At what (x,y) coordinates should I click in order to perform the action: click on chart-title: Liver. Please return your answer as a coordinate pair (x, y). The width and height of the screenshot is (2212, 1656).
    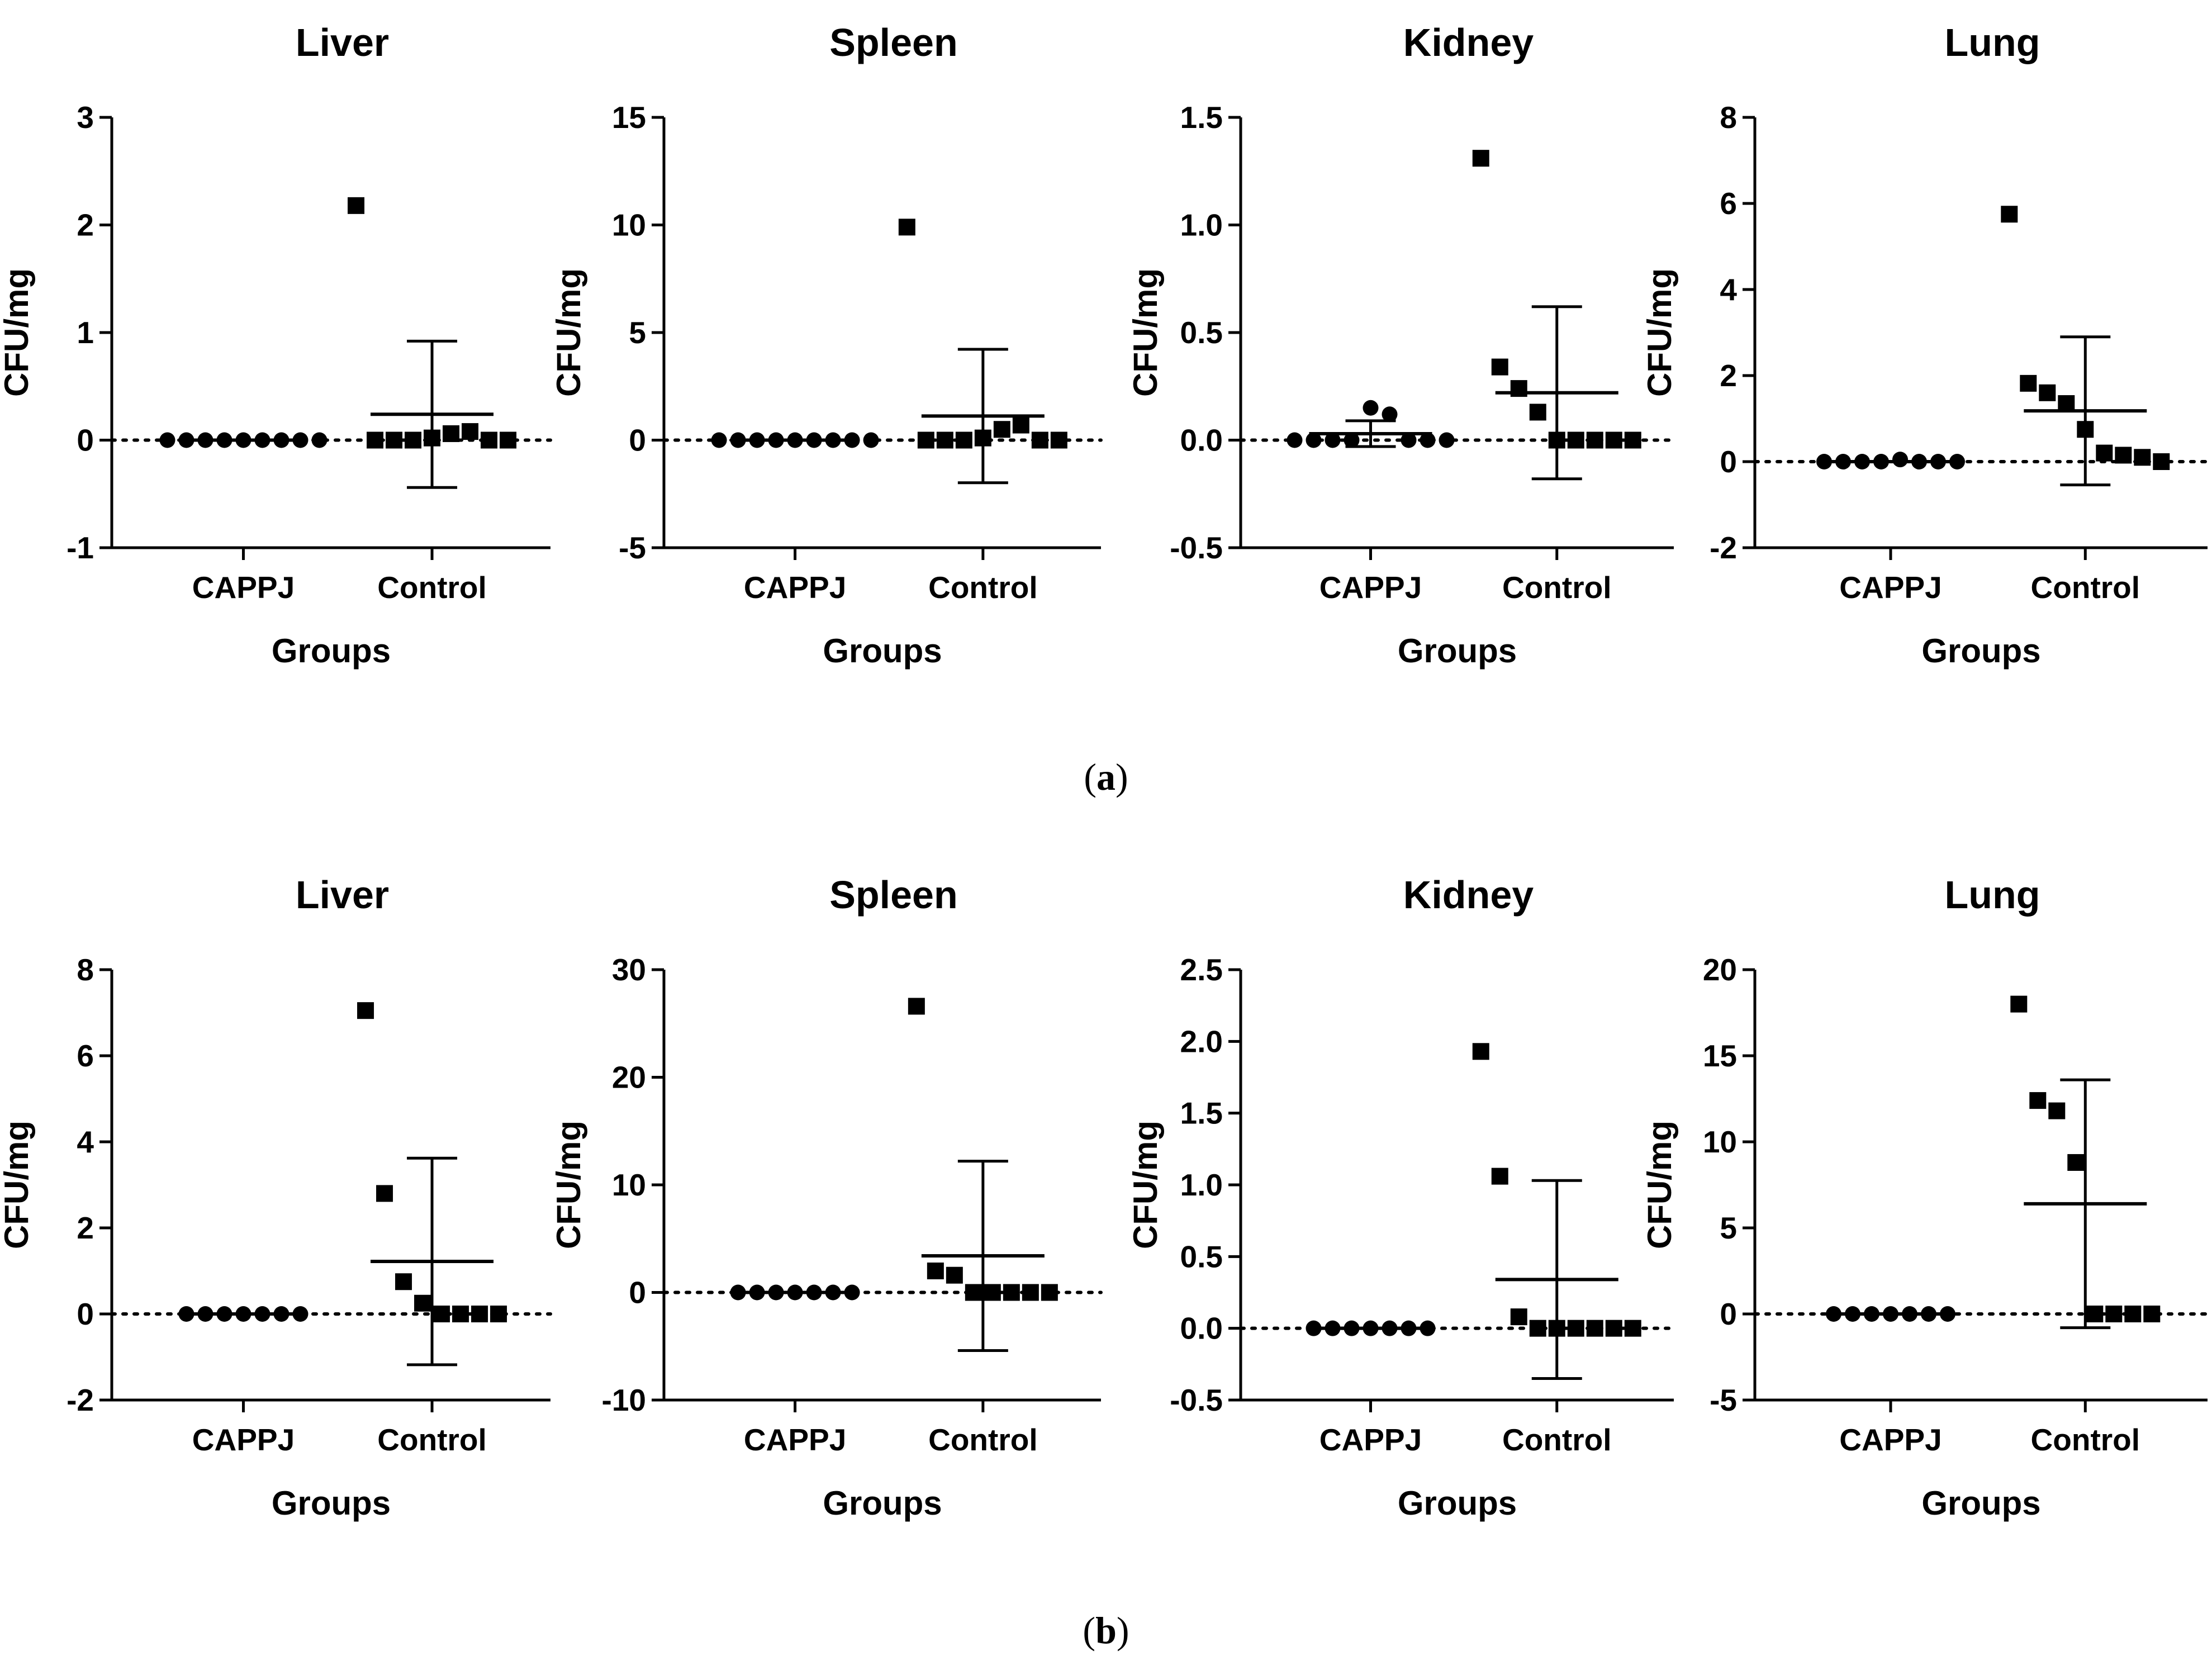
    Looking at the image, I should click on (342, 42).